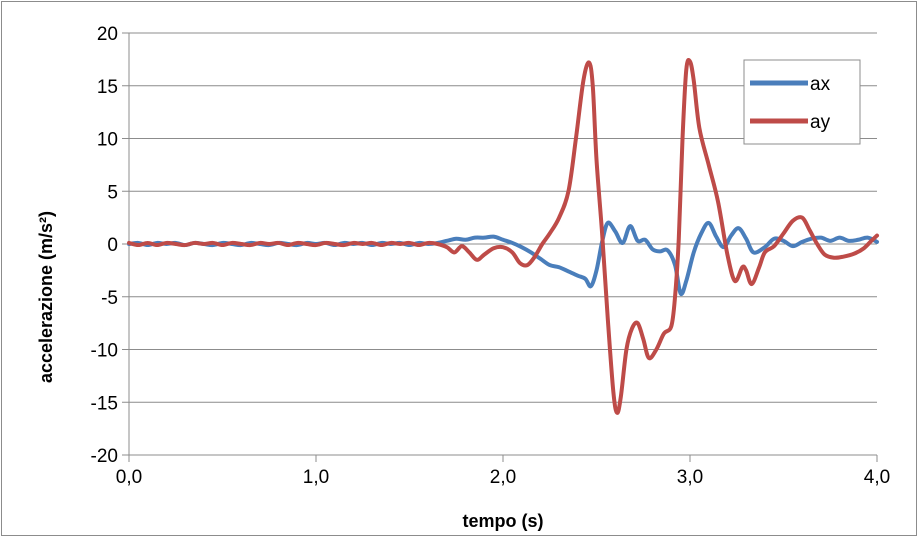  What do you see at coordinates (104, 245) in the screenshot?
I see `y-tick-labels: 20 15 10 5 0 -5 -10 -15 -20` at bounding box center [104, 245].